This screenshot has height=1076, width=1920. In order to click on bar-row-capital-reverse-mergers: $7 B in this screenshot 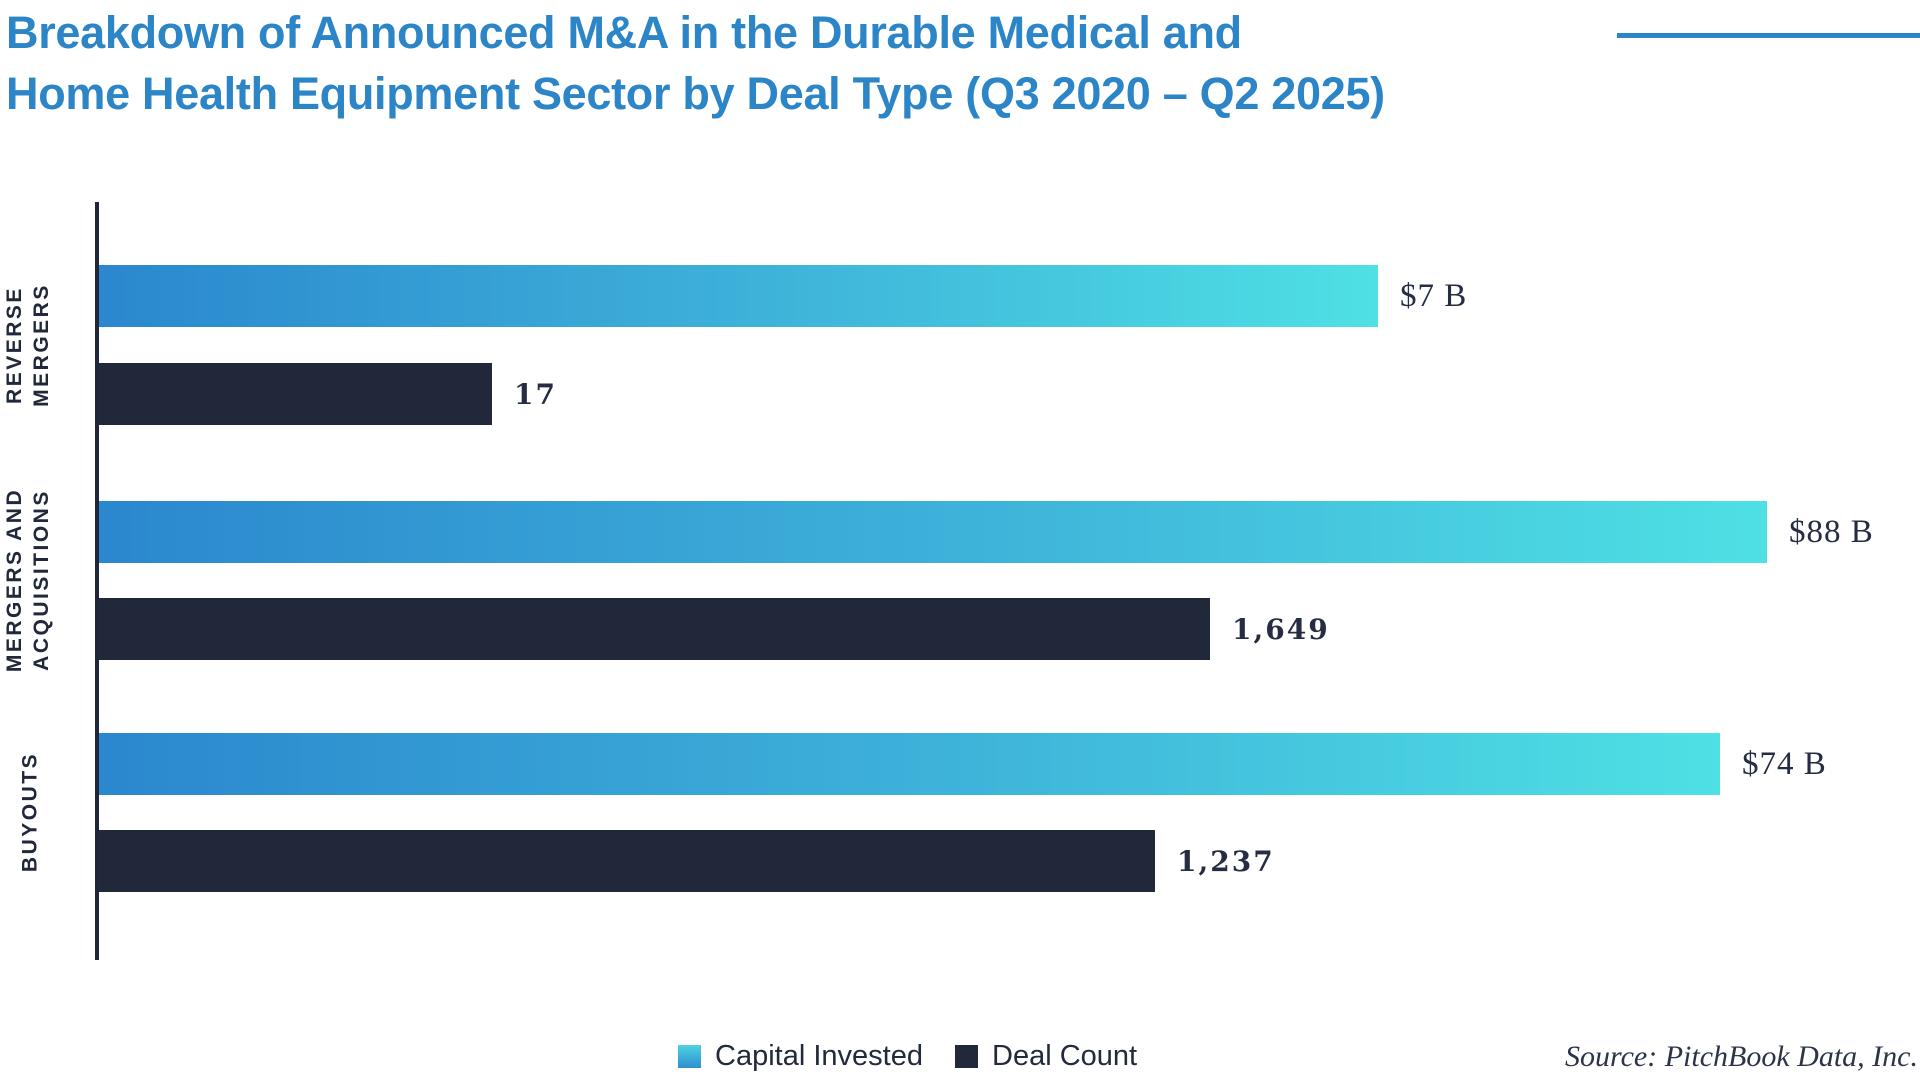, I will do `click(783, 296)`.